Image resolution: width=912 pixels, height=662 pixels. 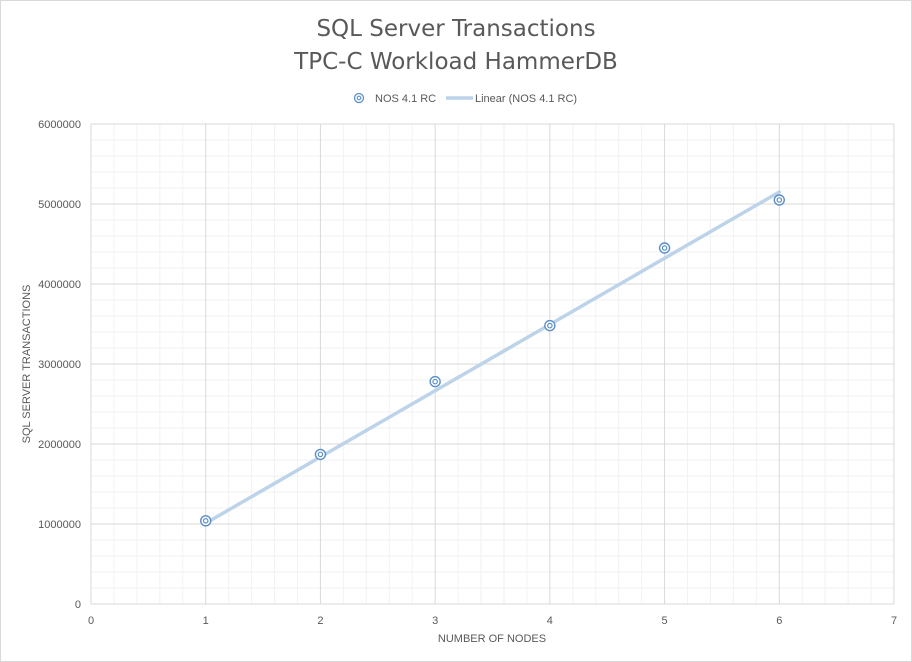 I want to click on legend-marker-icon, so click(x=359, y=98).